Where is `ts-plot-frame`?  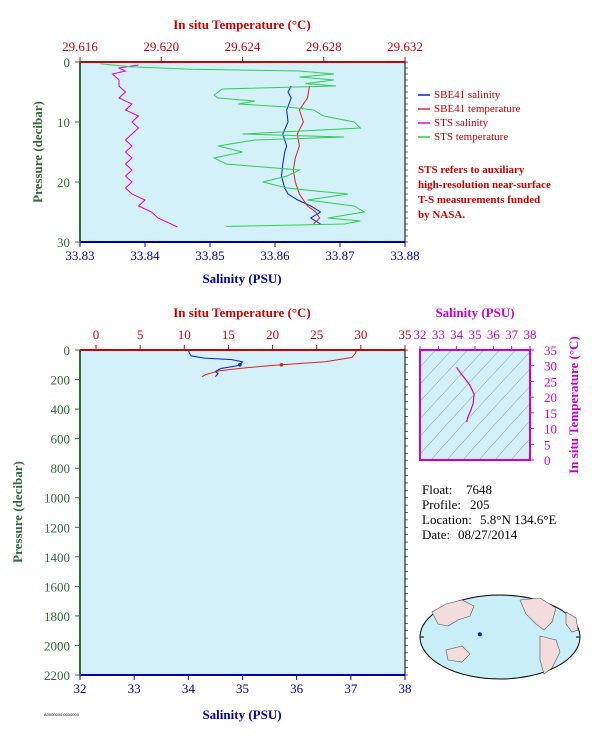
ts-plot-frame is located at coordinates (475, 405).